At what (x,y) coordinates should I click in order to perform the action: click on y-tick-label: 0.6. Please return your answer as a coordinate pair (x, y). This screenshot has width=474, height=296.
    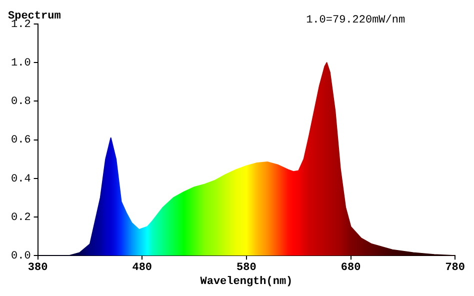
    Looking at the image, I should click on (20, 140).